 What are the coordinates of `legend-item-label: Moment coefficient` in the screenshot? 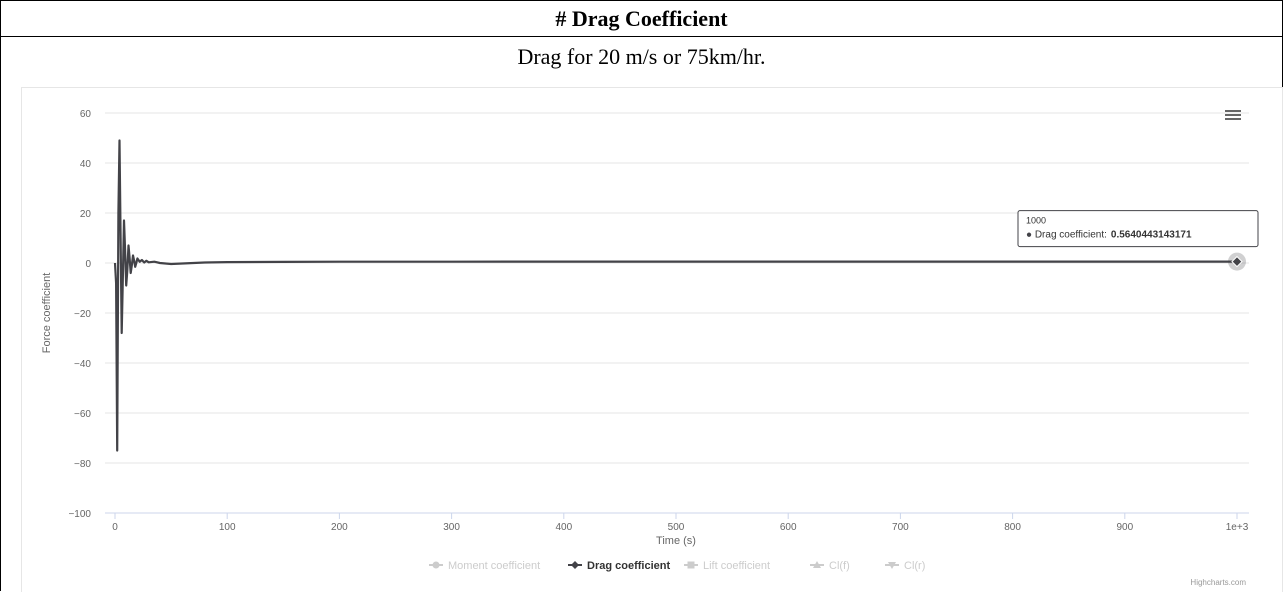 It's located at (494, 566).